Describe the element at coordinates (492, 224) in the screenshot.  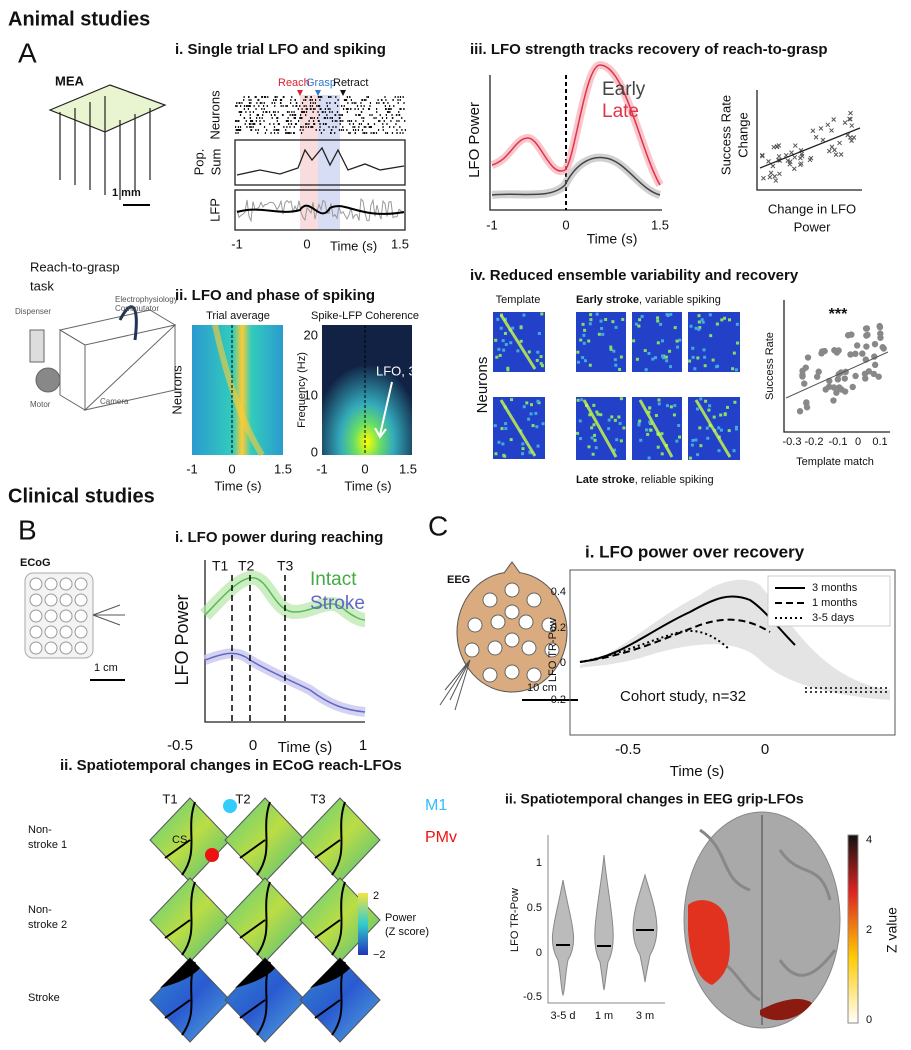
I see `x-tick-label: -1` at that location.